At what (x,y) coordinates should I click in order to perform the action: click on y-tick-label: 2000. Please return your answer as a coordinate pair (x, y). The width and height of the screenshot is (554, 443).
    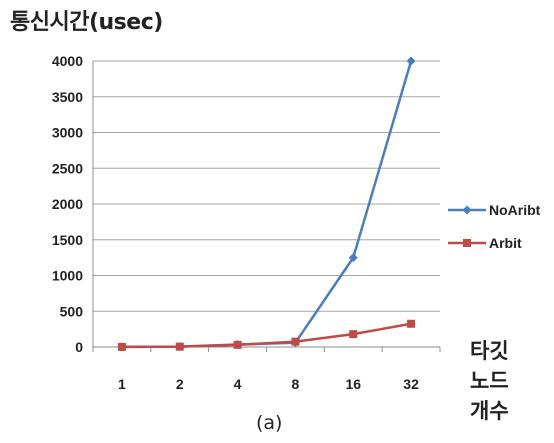
    Looking at the image, I should click on (67, 204).